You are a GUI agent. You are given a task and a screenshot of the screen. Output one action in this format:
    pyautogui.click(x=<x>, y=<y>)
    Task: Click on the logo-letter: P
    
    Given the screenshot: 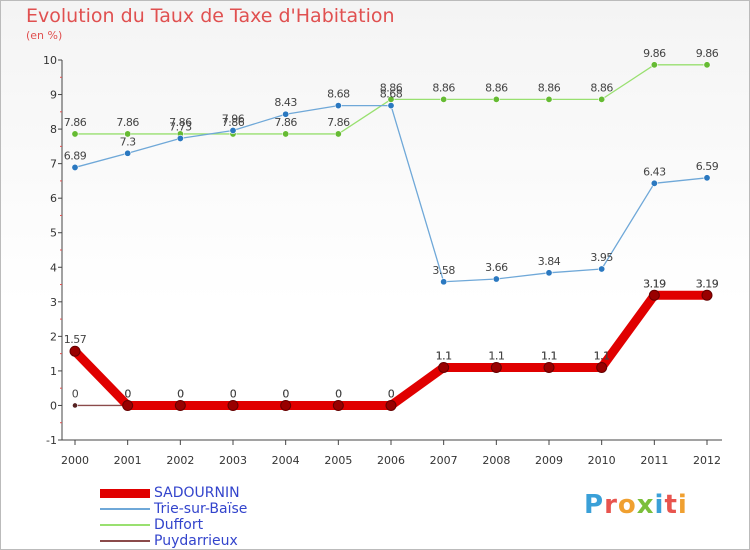 What is the action you would take?
    pyautogui.click(x=594, y=505)
    